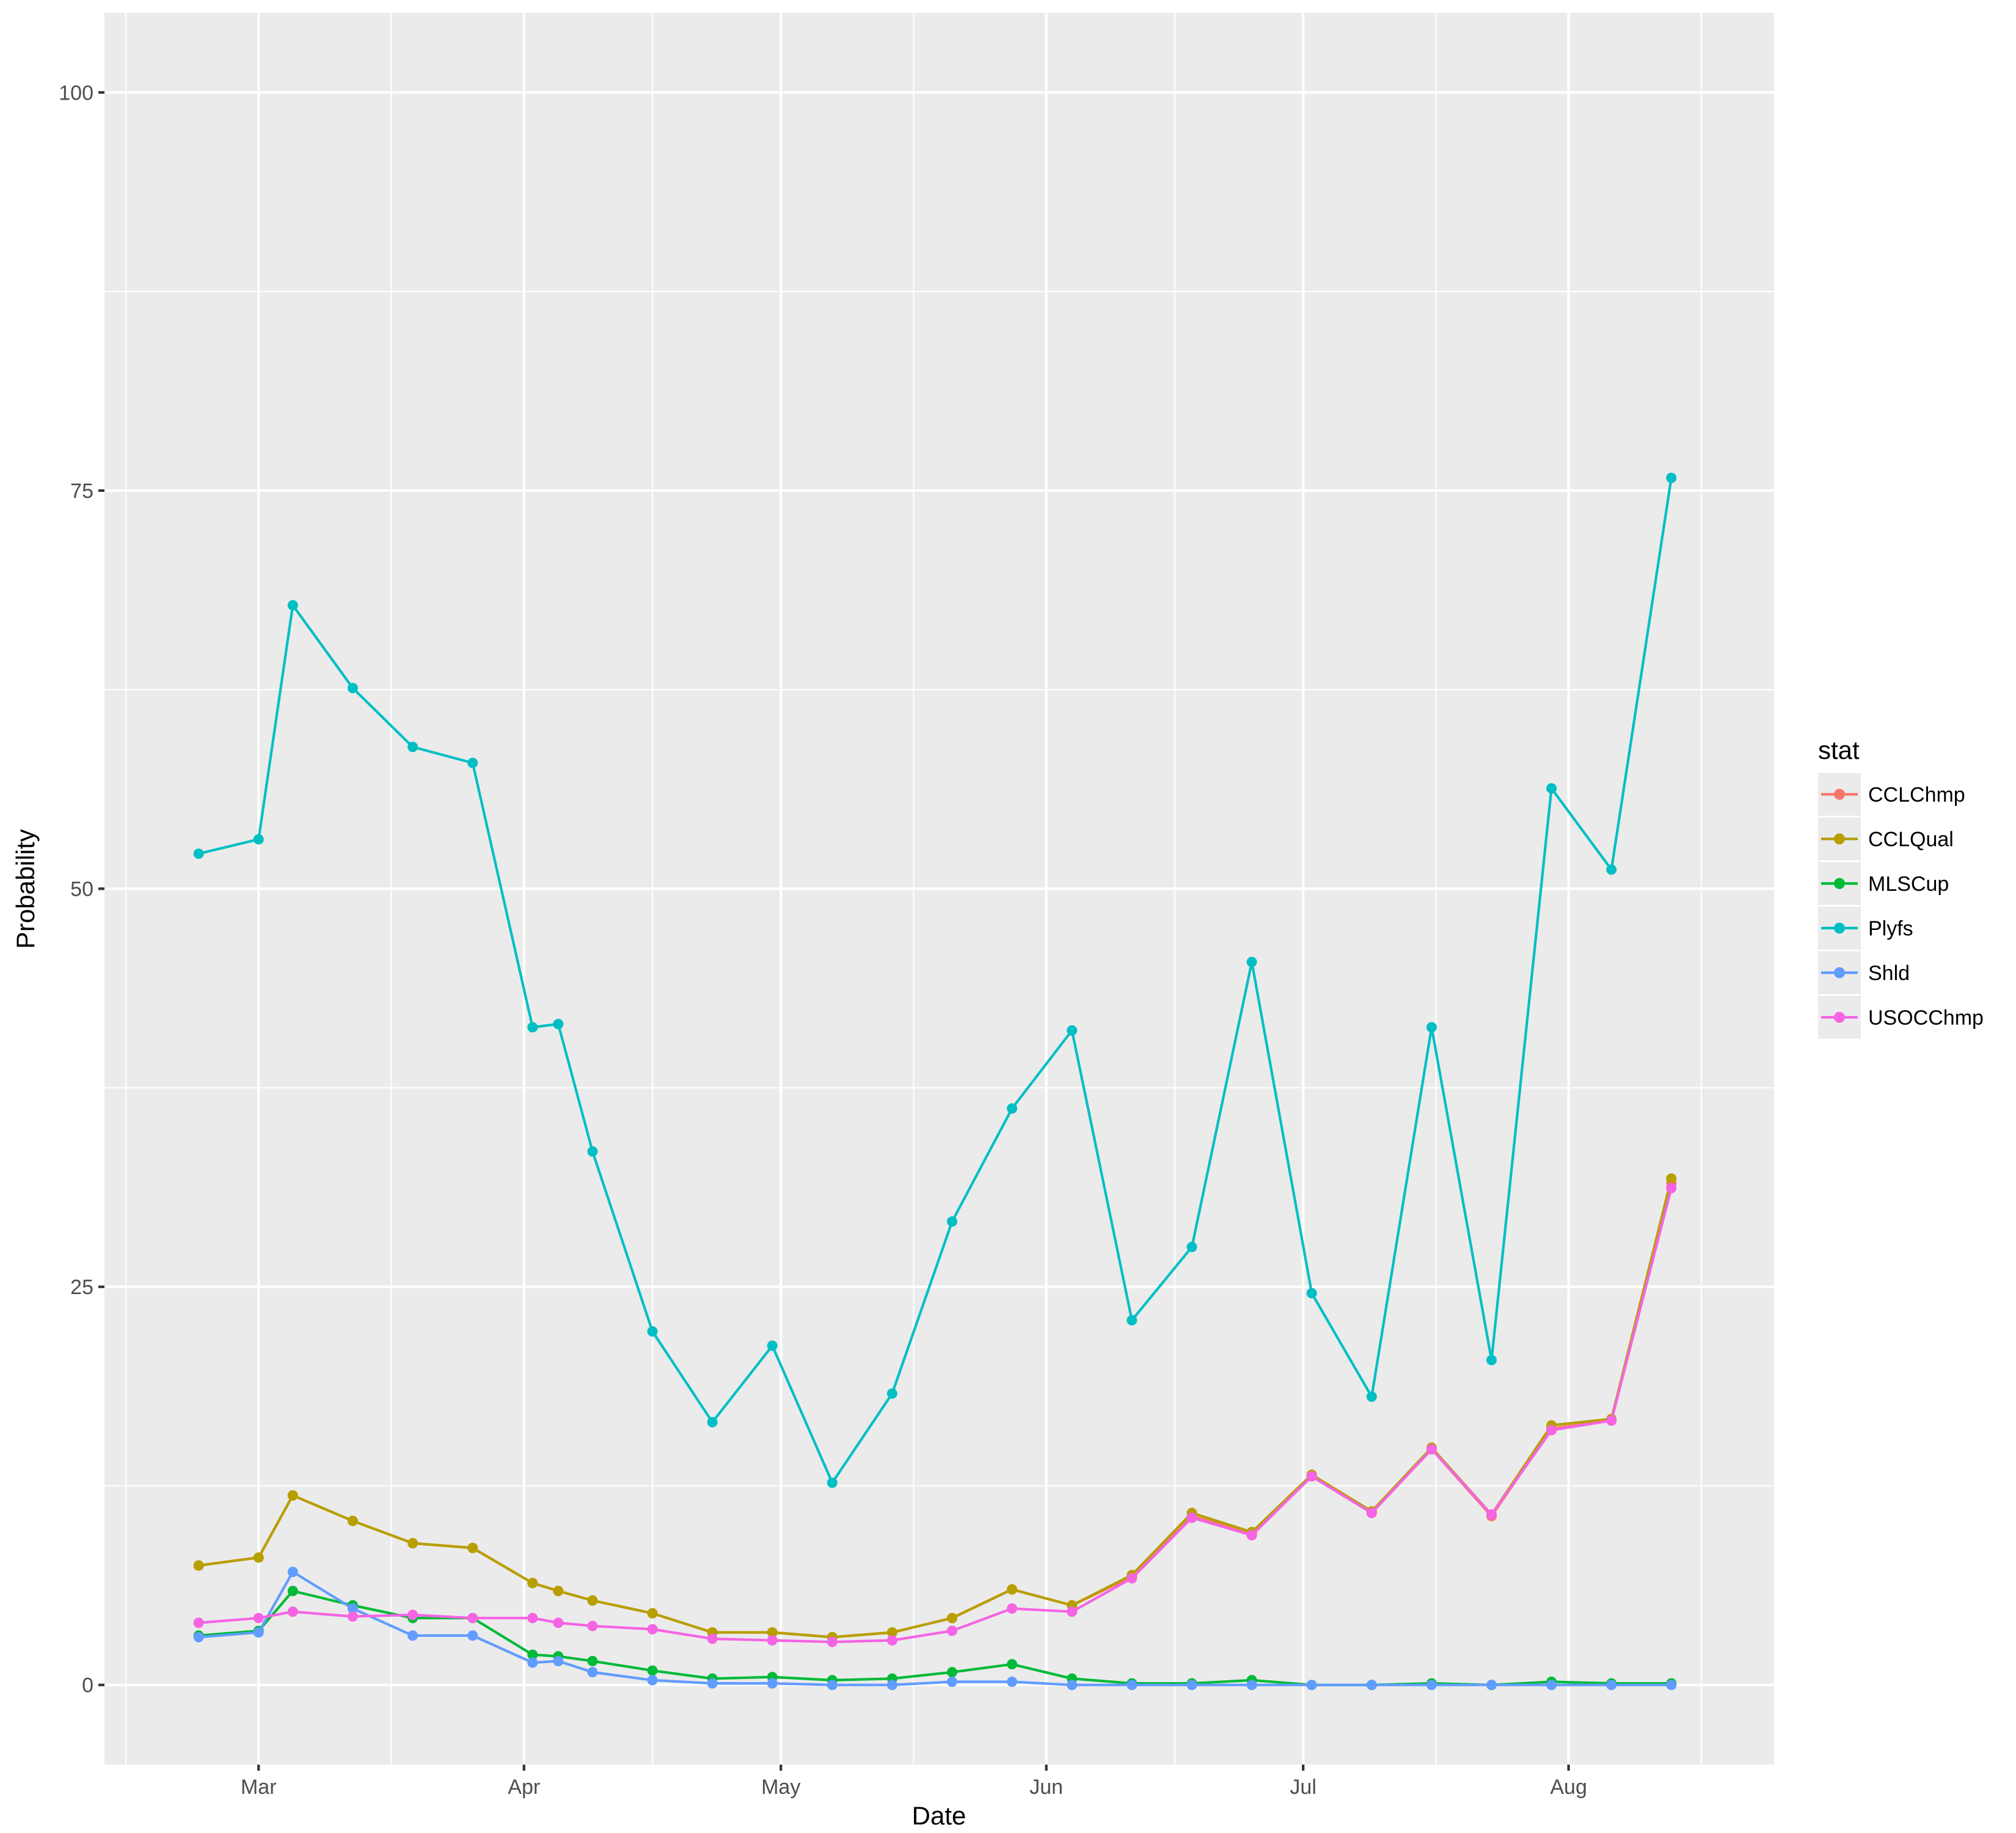 The image size is (2016, 1833). Describe the element at coordinates (1890, 928) in the screenshot. I see `legend-label: Plyfs` at that location.